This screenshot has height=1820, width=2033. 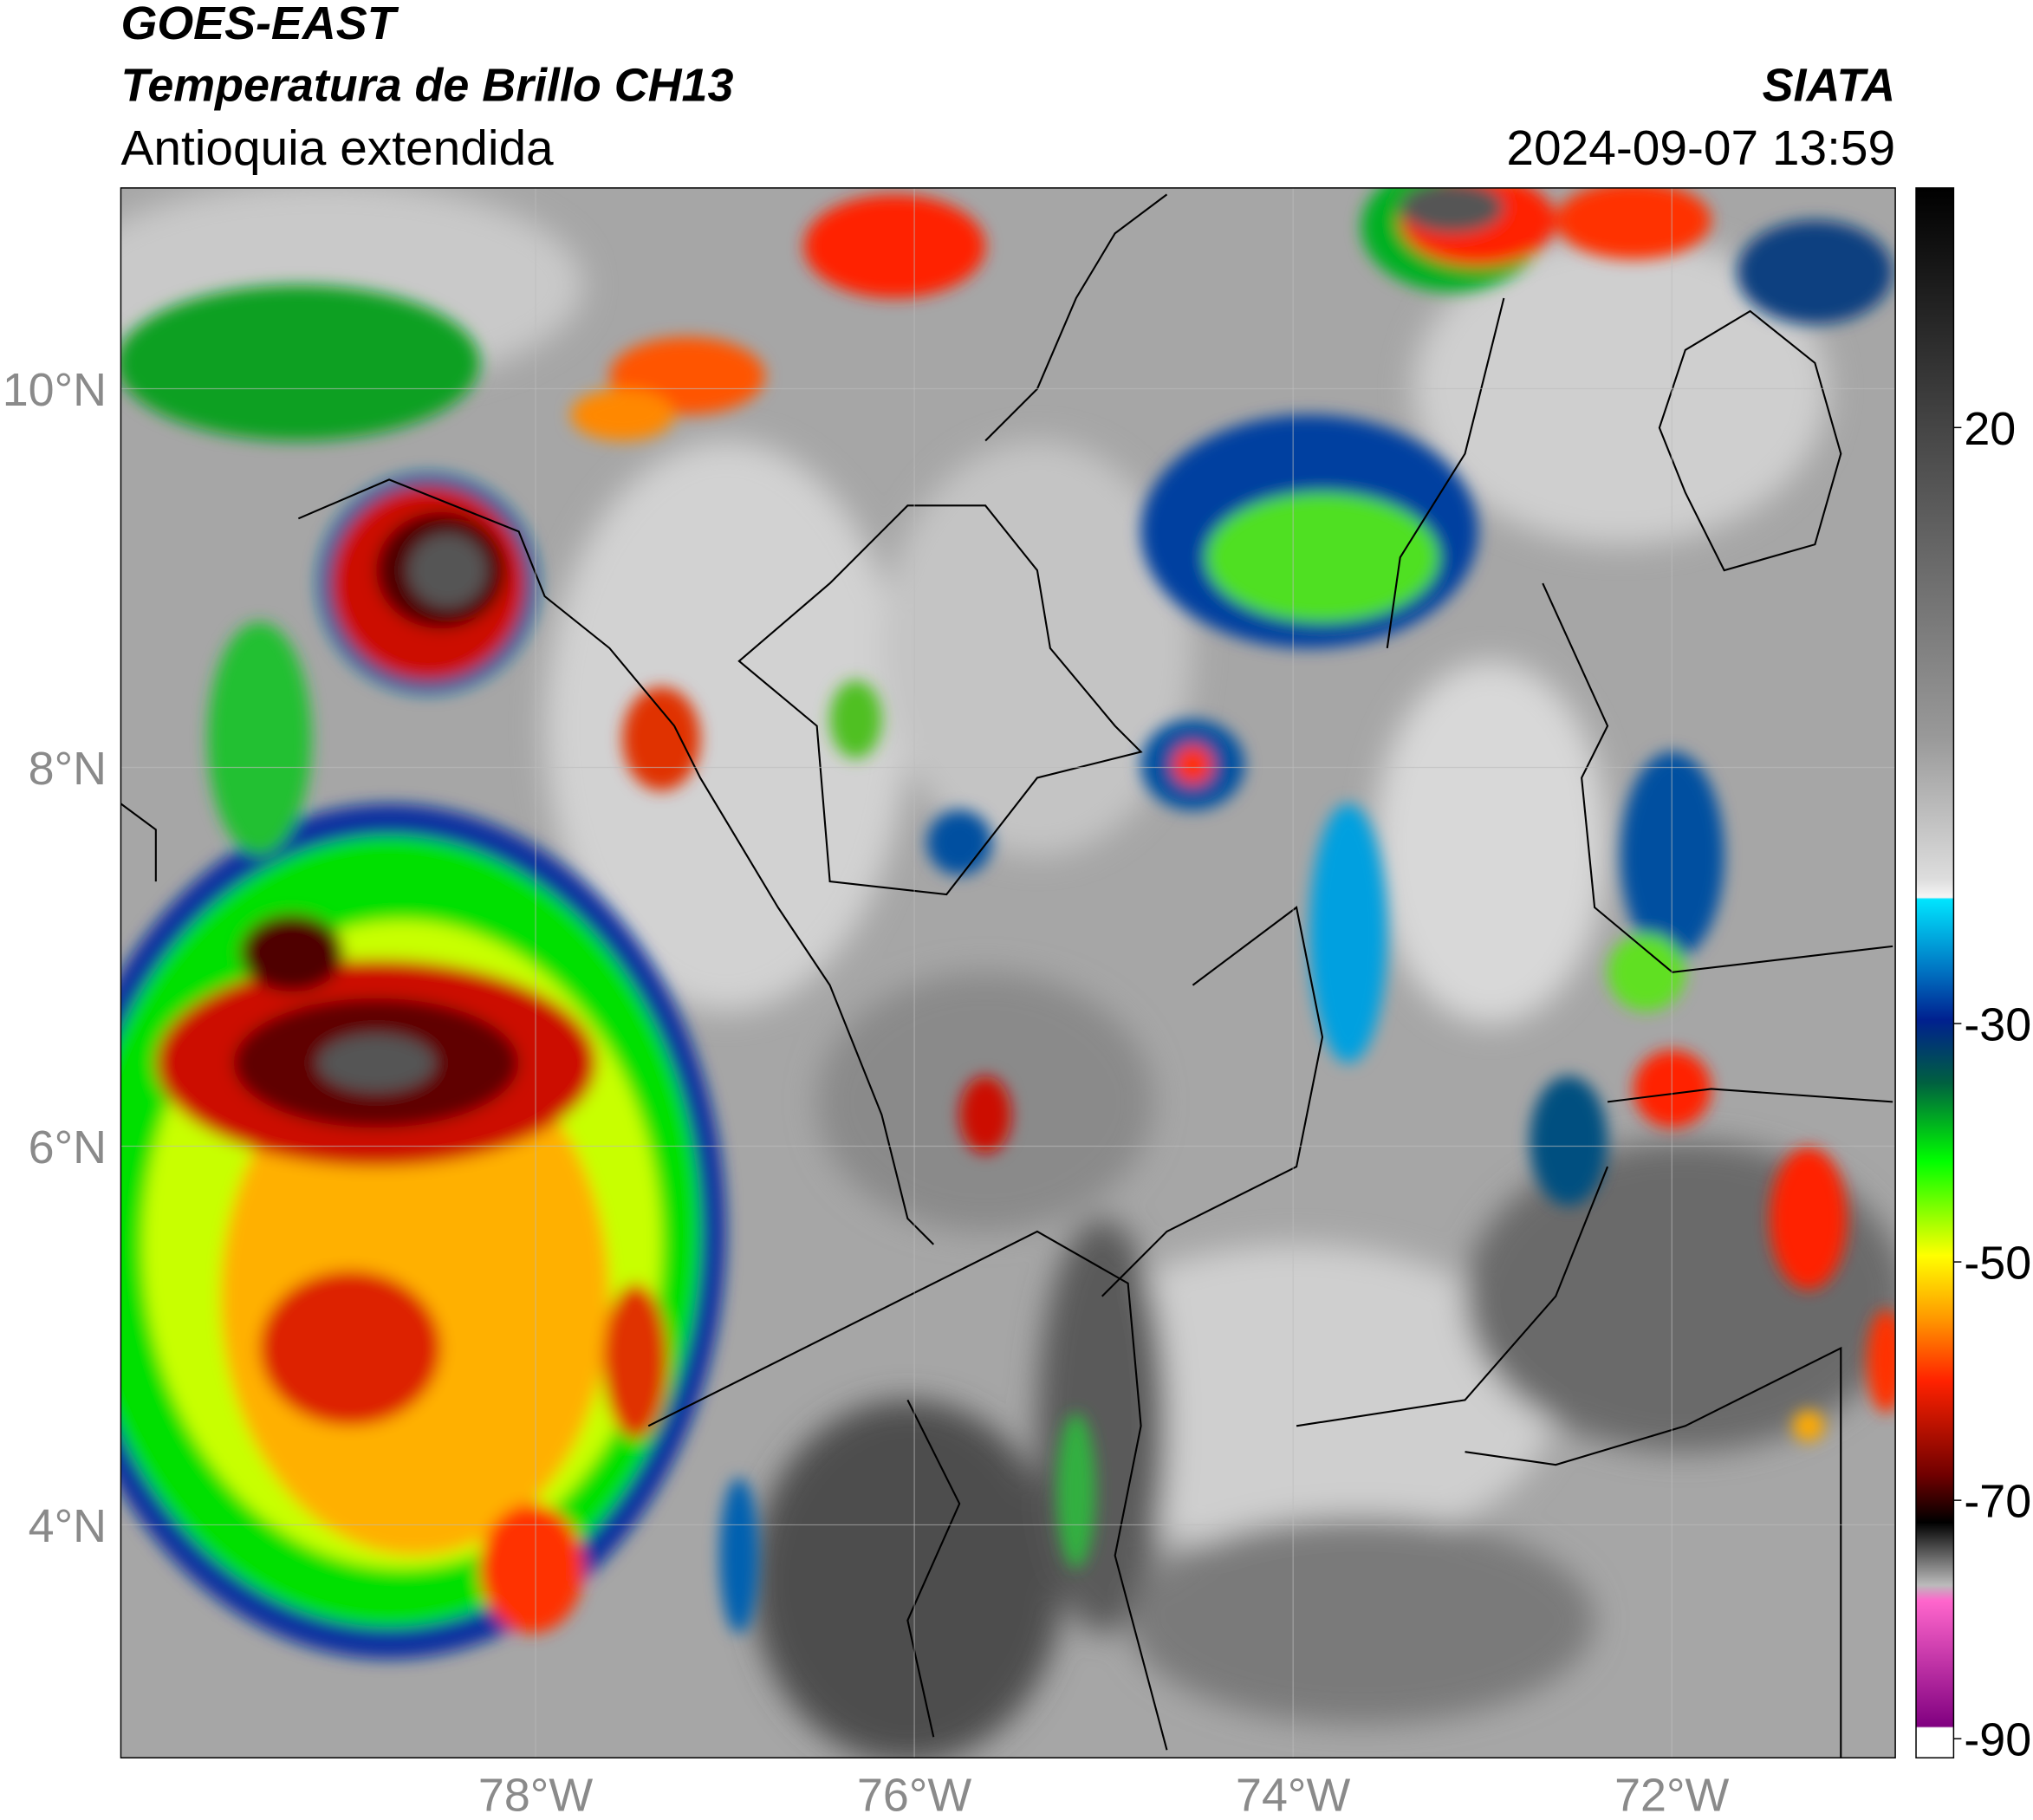 I want to click on colorbar, so click(x=1935, y=972).